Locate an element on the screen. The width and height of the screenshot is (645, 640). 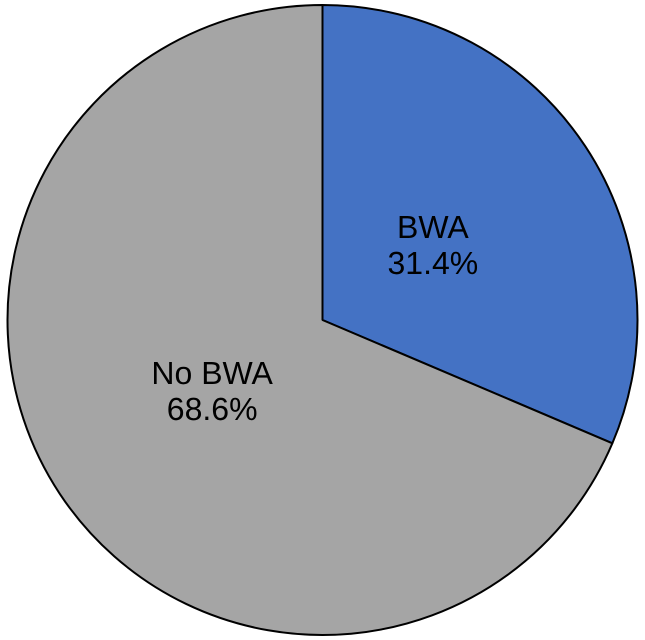
data-label: 68.6% is located at coordinates (212, 408).